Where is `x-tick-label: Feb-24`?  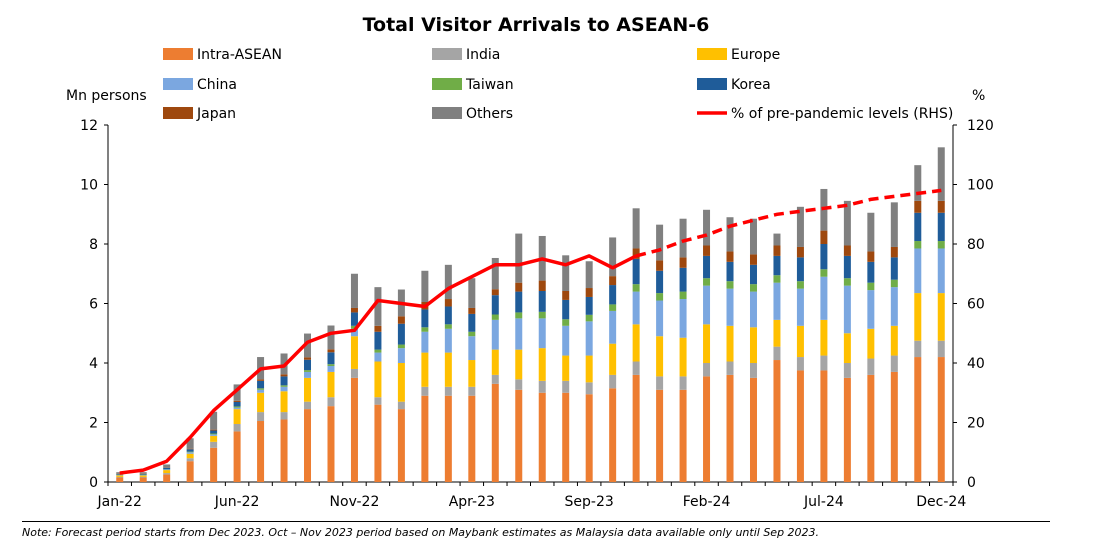 x-tick-label: Feb-24 is located at coordinates (707, 502).